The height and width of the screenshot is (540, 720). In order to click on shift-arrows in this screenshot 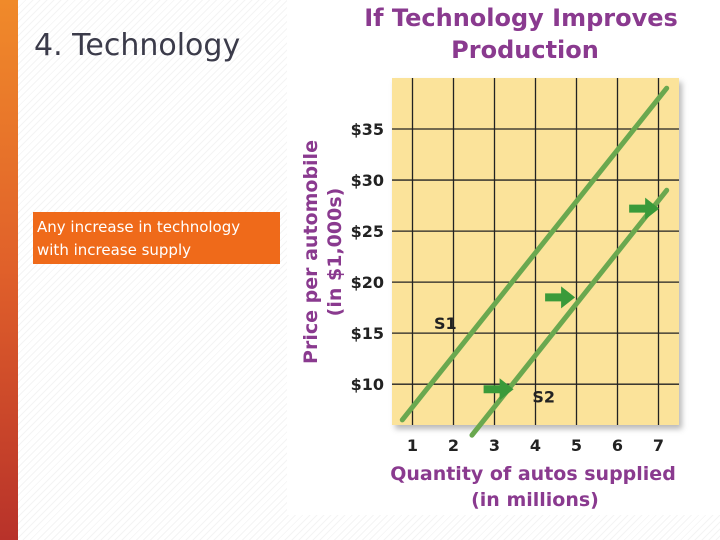, I will do `click(571, 299)`.